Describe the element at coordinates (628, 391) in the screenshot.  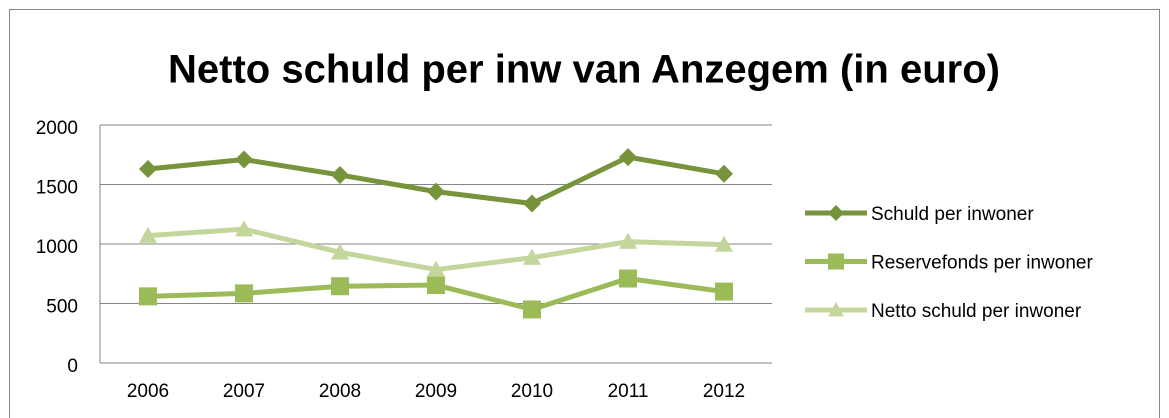
I see `x-tick-label: 2011` at that location.